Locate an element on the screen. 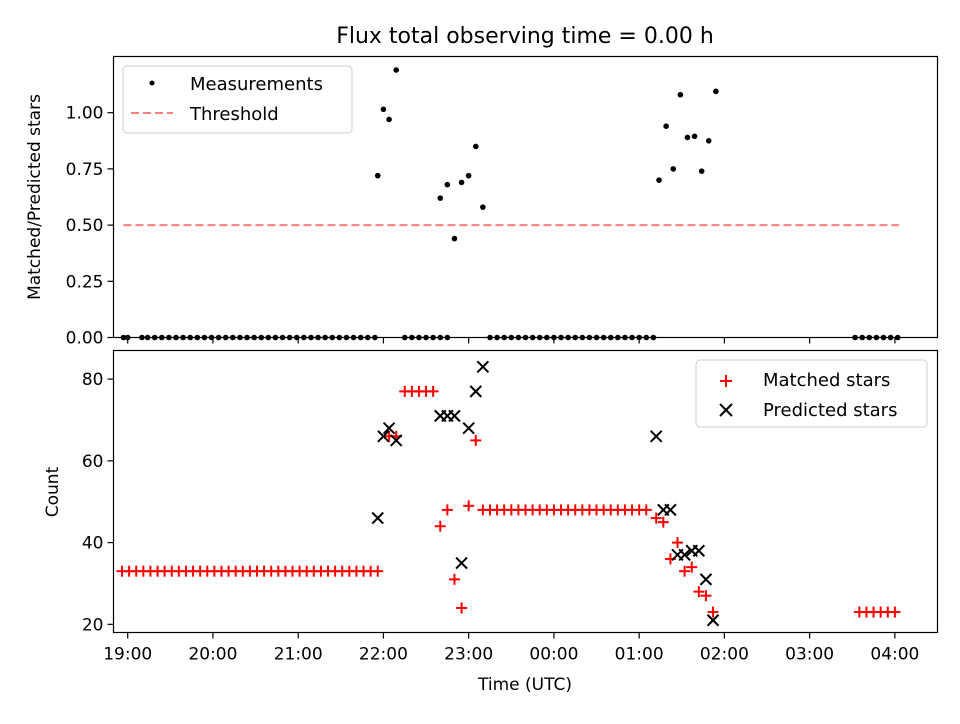 This screenshot has width=960, height=724. legend-matched-marker is located at coordinates (726, 381).